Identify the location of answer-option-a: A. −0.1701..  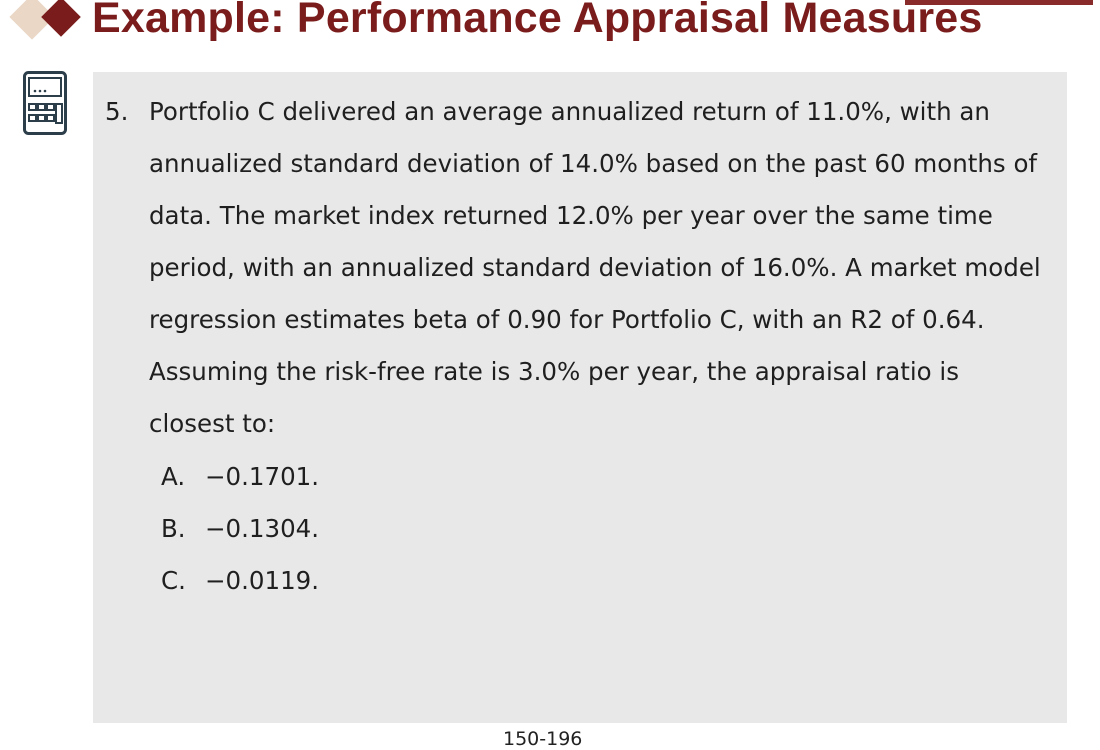
(240, 477).